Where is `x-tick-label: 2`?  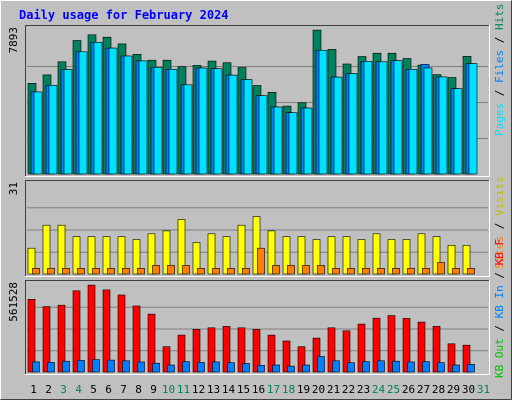 x-tick-label: 2 is located at coordinates (48, 389).